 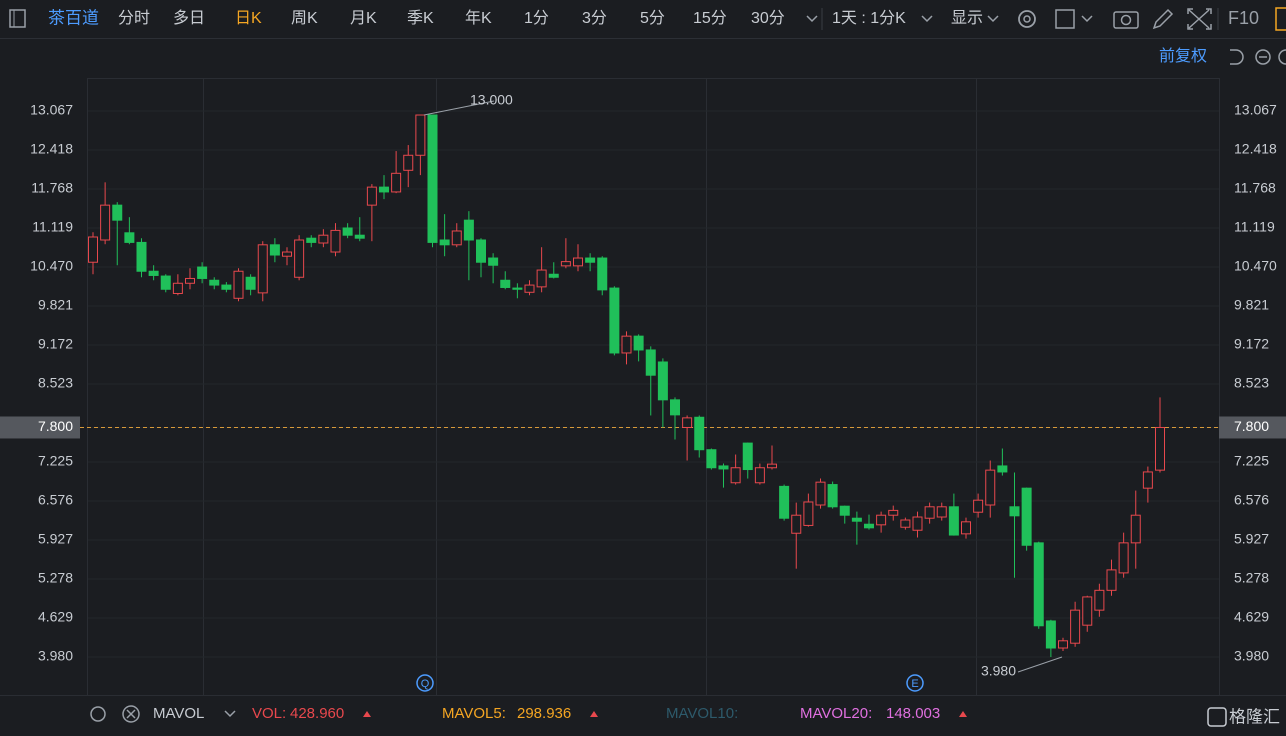 What do you see at coordinates (949, 19) in the screenshot?
I see `chevrons` at bounding box center [949, 19].